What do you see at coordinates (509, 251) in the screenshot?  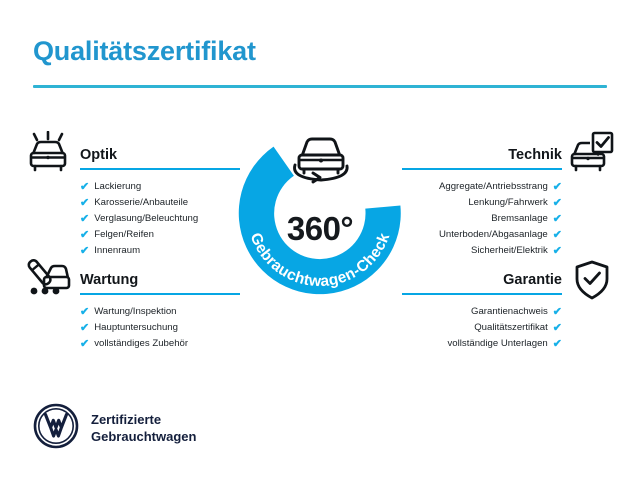 I see `checklist-item-label: Sicherheit/Elektrik` at bounding box center [509, 251].